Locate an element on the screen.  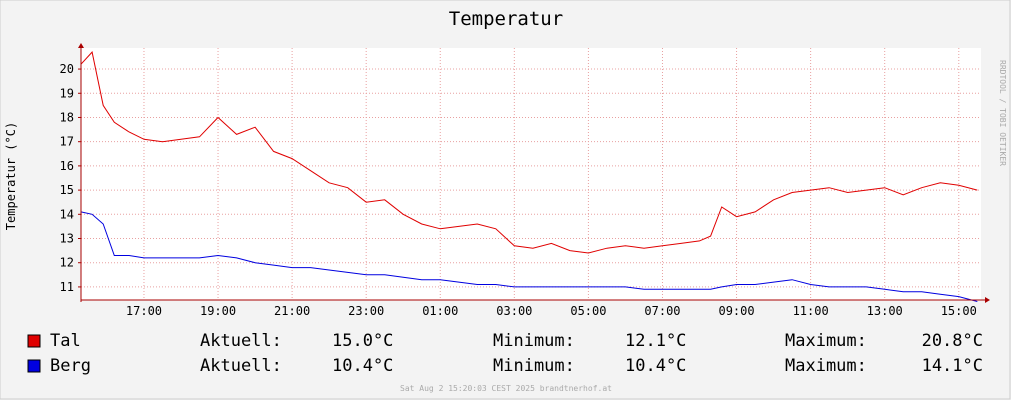
x-tick-label: 11:00 is located at coordinates (811, 311).